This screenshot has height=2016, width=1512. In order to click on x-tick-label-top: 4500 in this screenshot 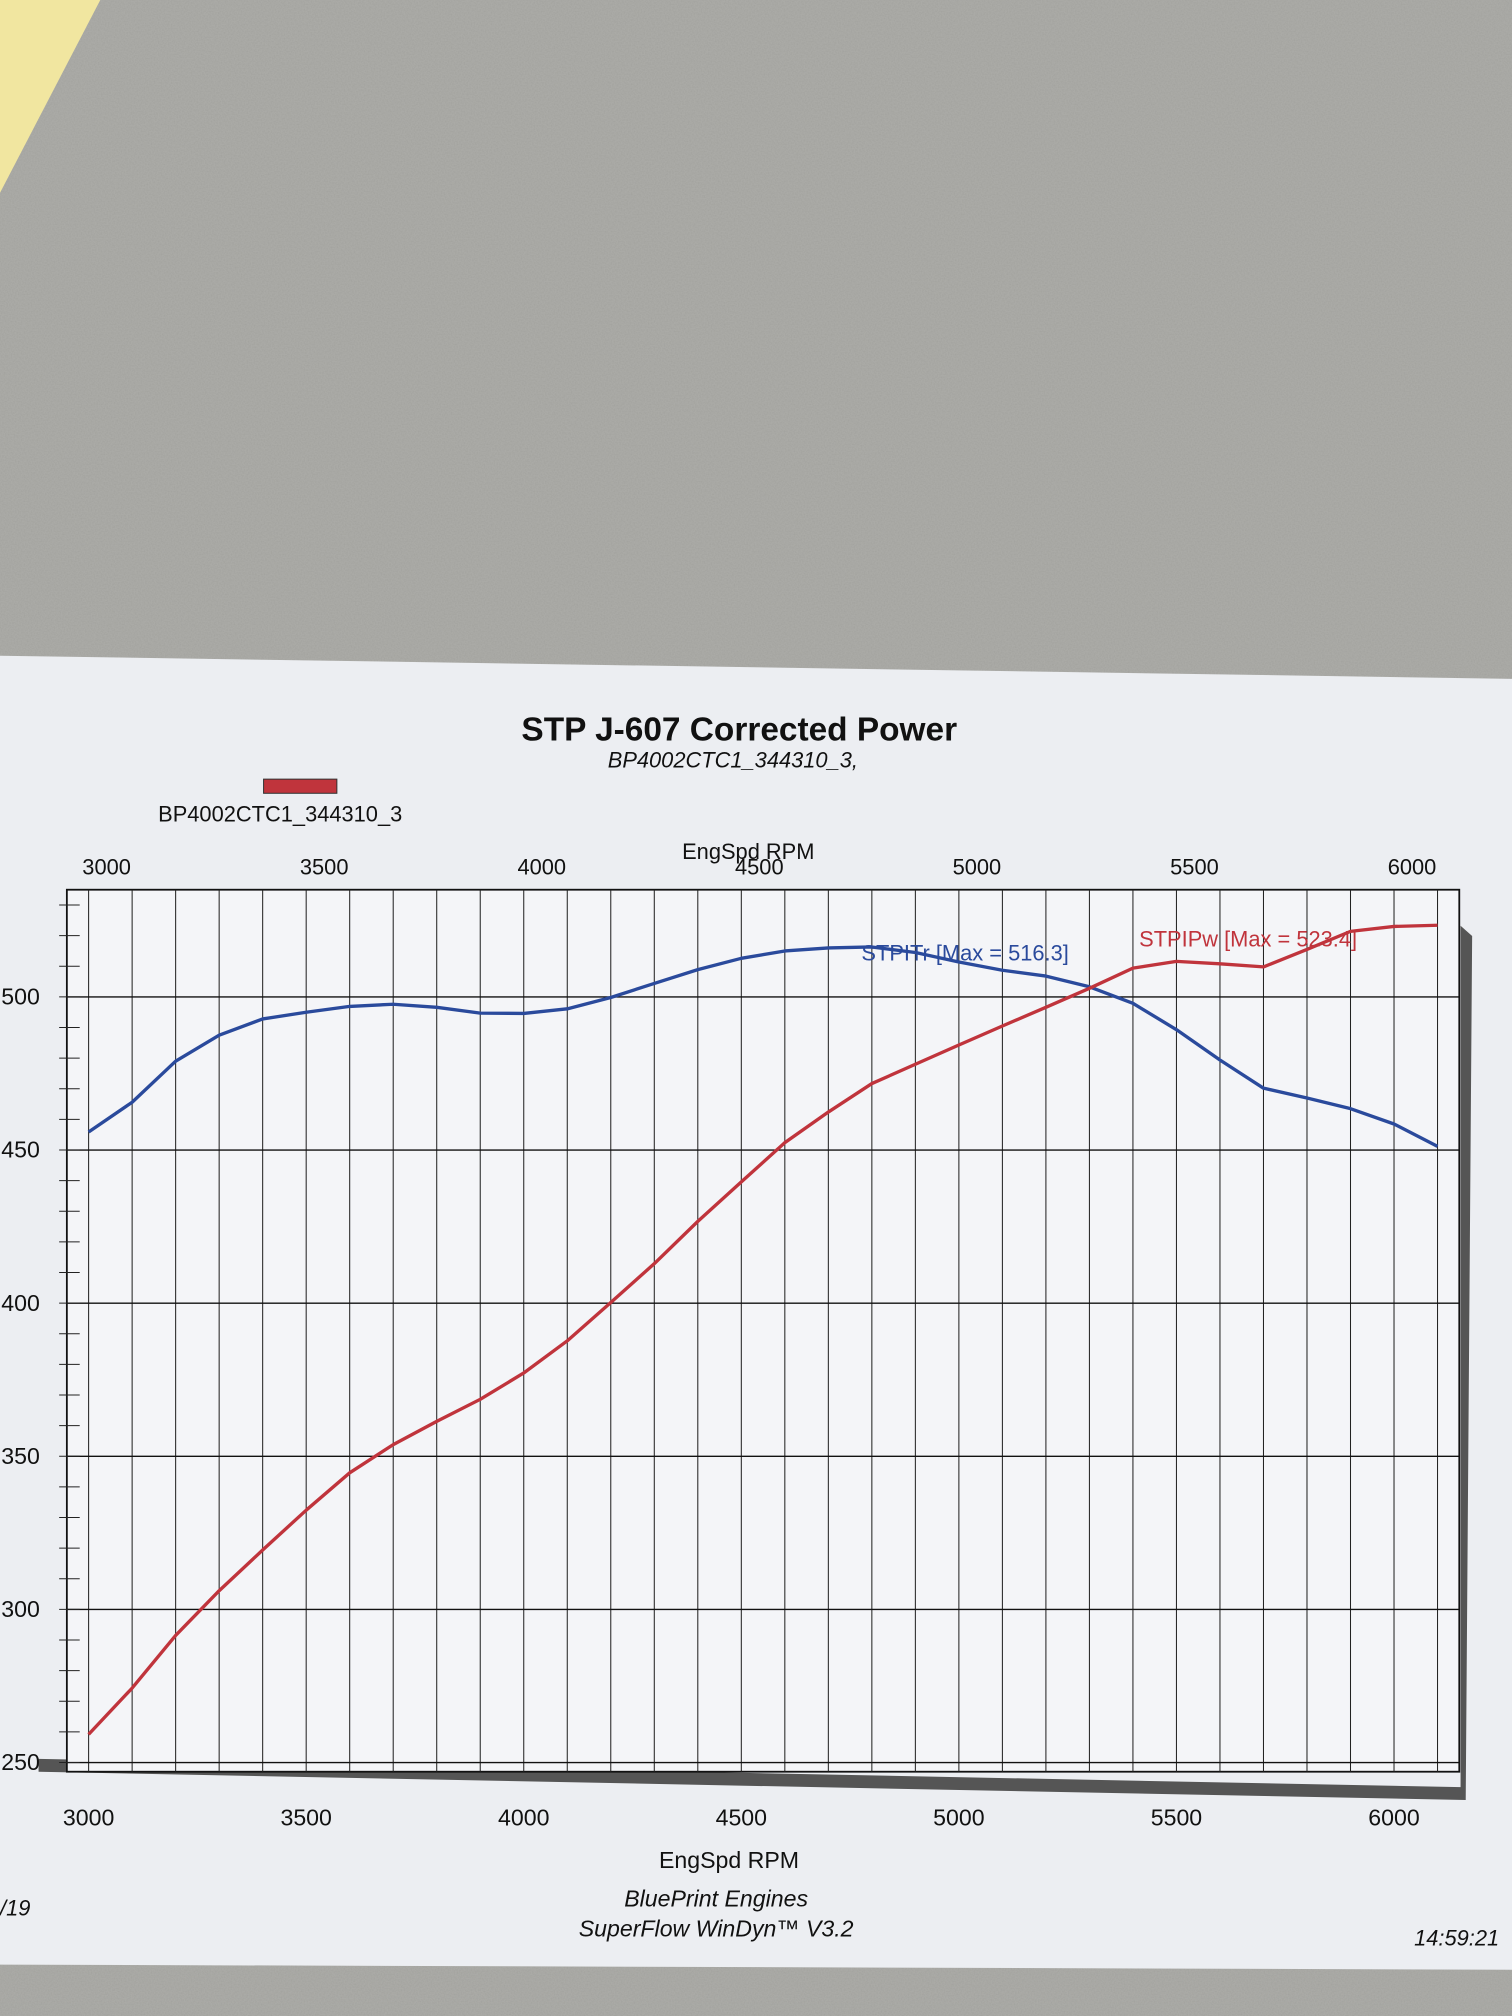, I will do `click(759, 866)`.